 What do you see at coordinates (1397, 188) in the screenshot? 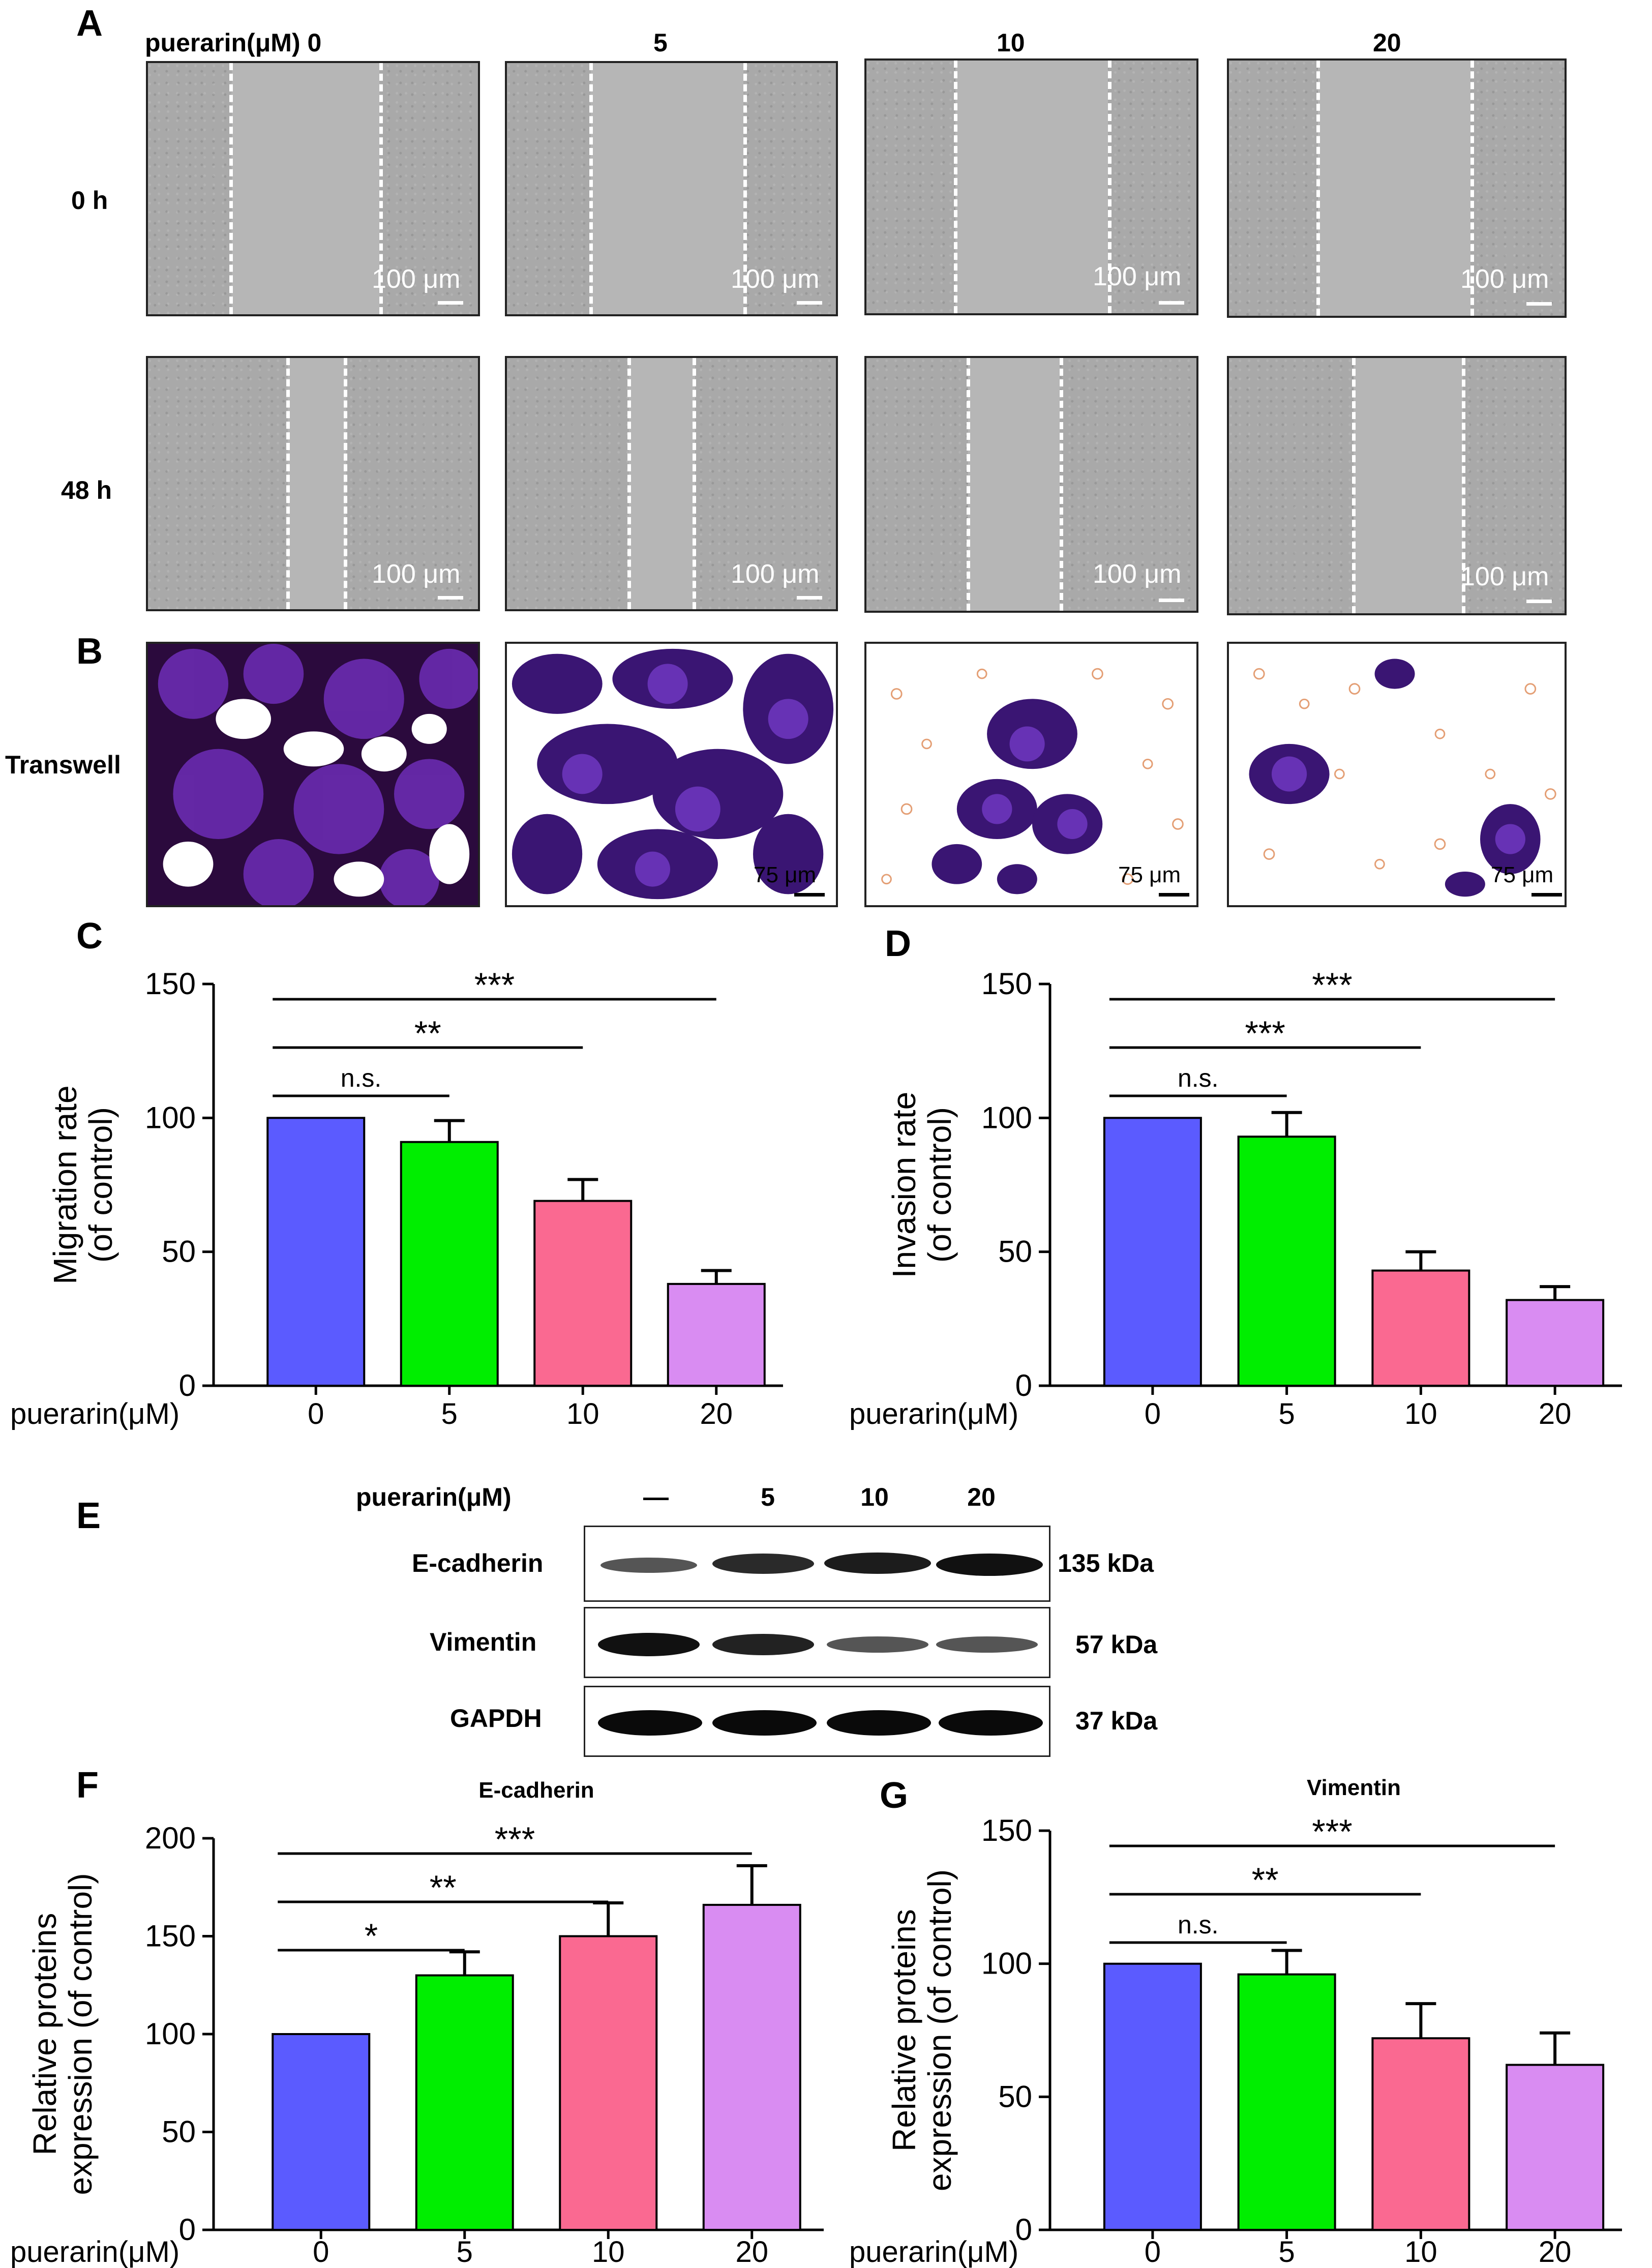
I see `wound-image-0h-20: 100 μm` at bounding box center [1397, 188].